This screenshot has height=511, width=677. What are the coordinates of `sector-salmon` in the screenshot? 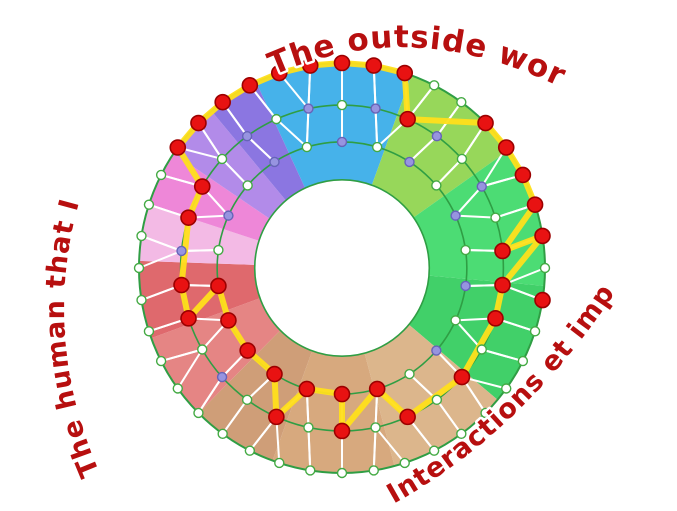 It's located at (216, 355).